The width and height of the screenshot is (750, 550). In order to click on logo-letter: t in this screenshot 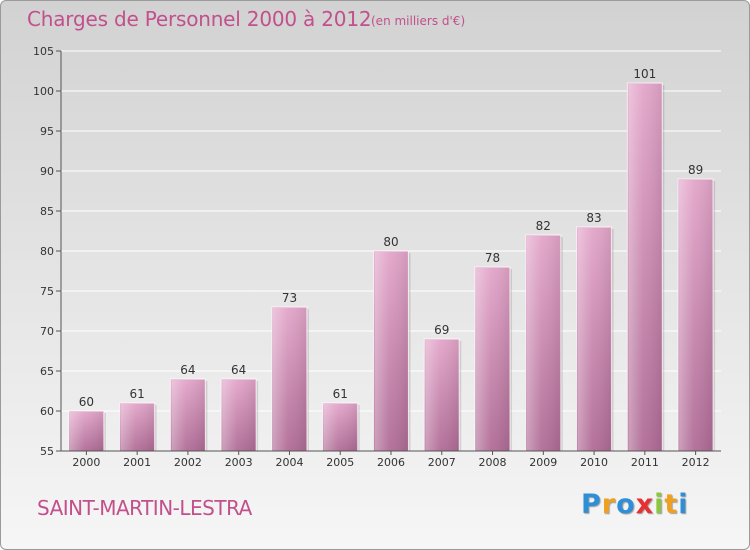, I will do `click(671, 504)`.